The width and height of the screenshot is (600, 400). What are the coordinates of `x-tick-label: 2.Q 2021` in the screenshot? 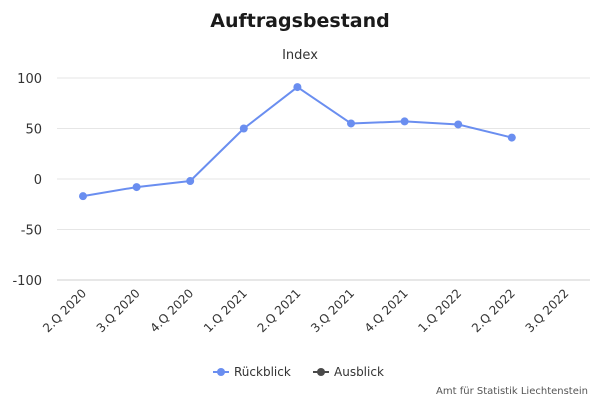 It's located at (279, 310).